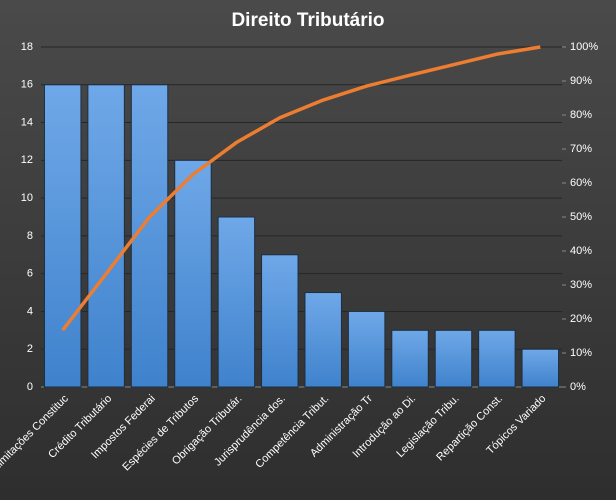 The width and height of the screenshot is (616, 500). I want to click on y2-tick-label: 80%, so click(581, 115).